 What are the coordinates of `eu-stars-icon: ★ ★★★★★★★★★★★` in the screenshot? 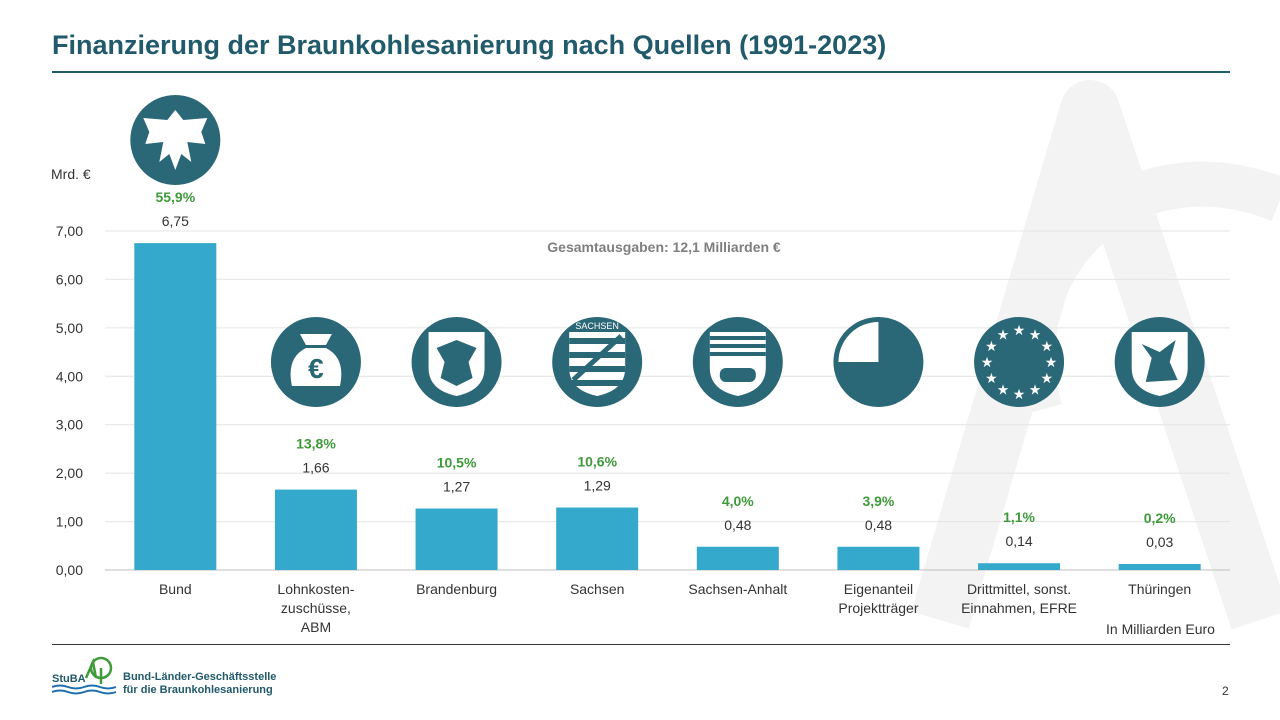 It's located at (1019, 362).